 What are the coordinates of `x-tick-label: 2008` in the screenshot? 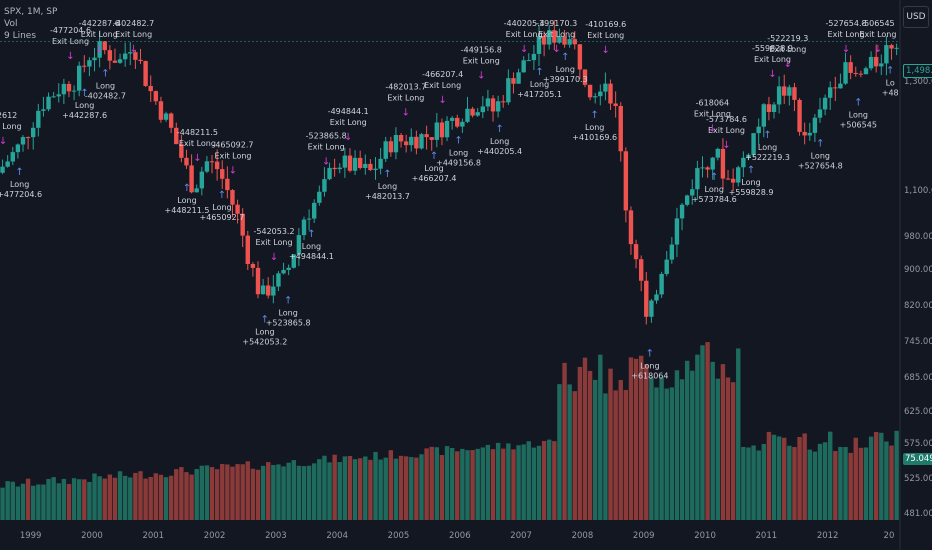 It's located at (583, 536).